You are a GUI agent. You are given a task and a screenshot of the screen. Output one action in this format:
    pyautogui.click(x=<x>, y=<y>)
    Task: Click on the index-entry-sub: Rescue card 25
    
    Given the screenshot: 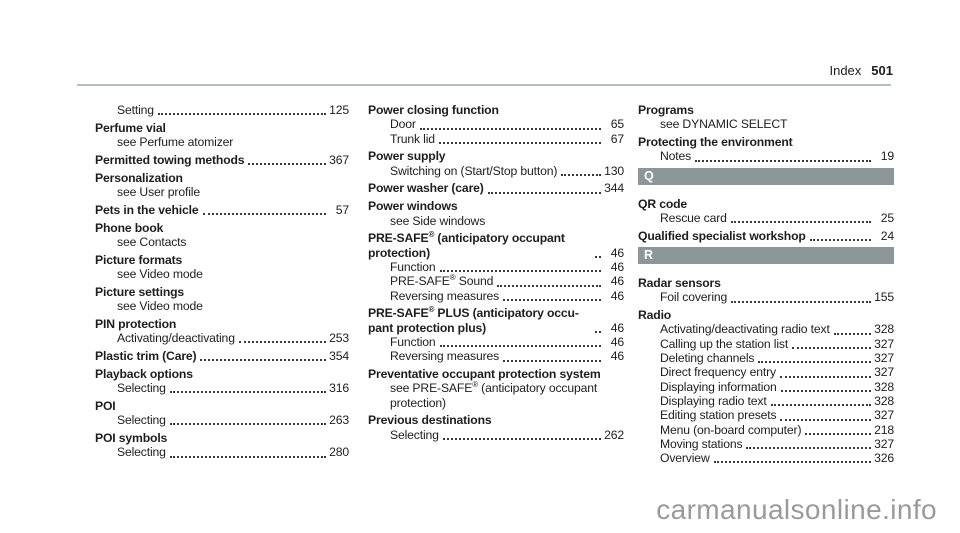 What is the action you would take?
    pyautogui.click(x=766, y=218)
    